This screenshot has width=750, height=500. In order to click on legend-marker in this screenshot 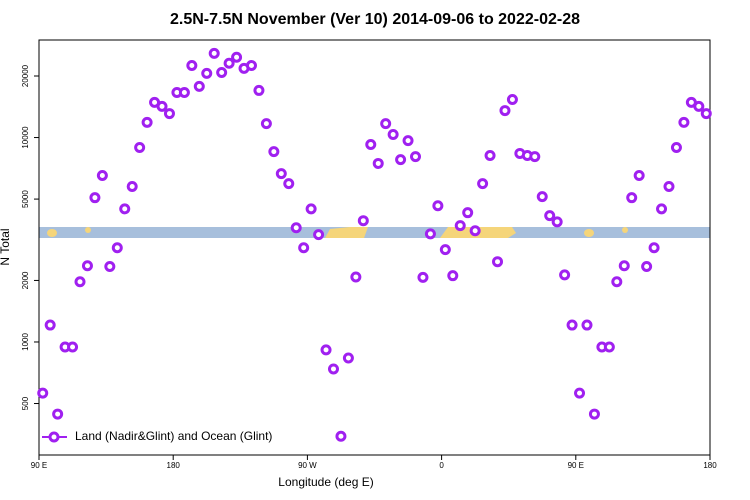, I will do `click(54, 437)`.